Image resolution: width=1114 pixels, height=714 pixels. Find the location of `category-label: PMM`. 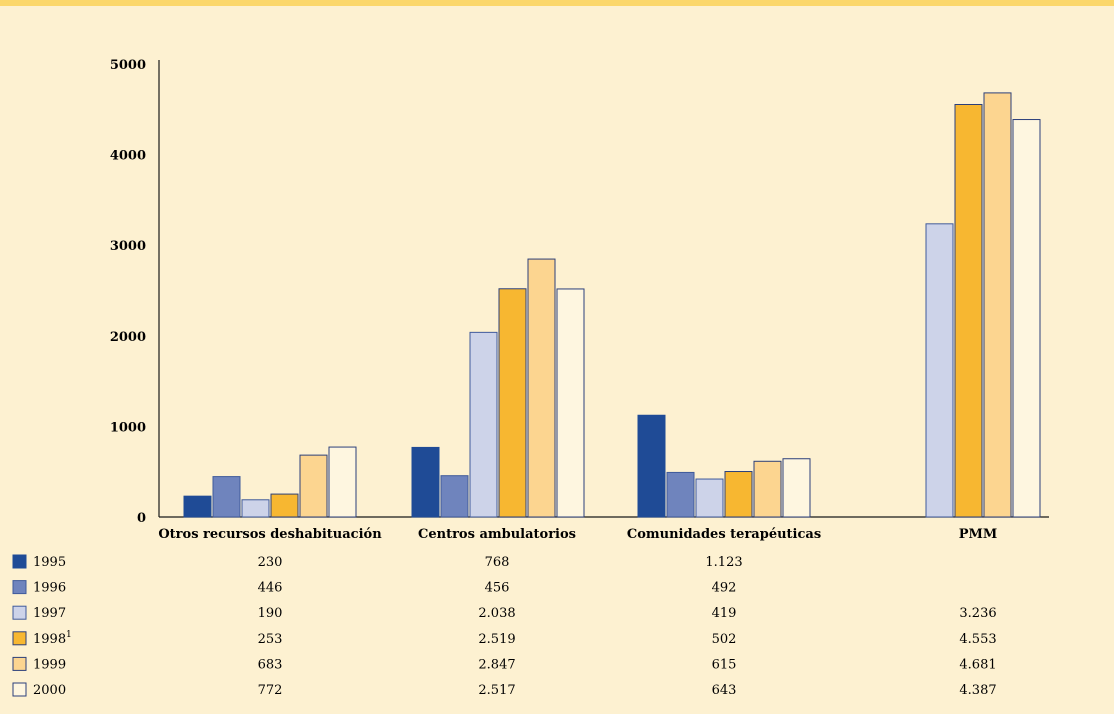

category-label: PMM is located at coordinates (978, 534).